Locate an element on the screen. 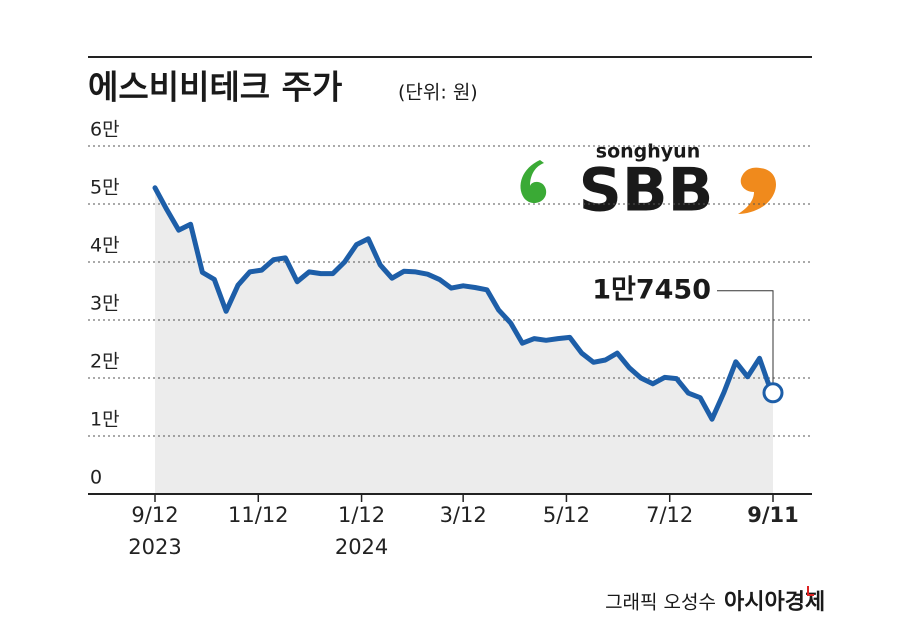 This screenshot has width=900, height=628. logo: songhyun SBB is located at coordinates (648, 183).